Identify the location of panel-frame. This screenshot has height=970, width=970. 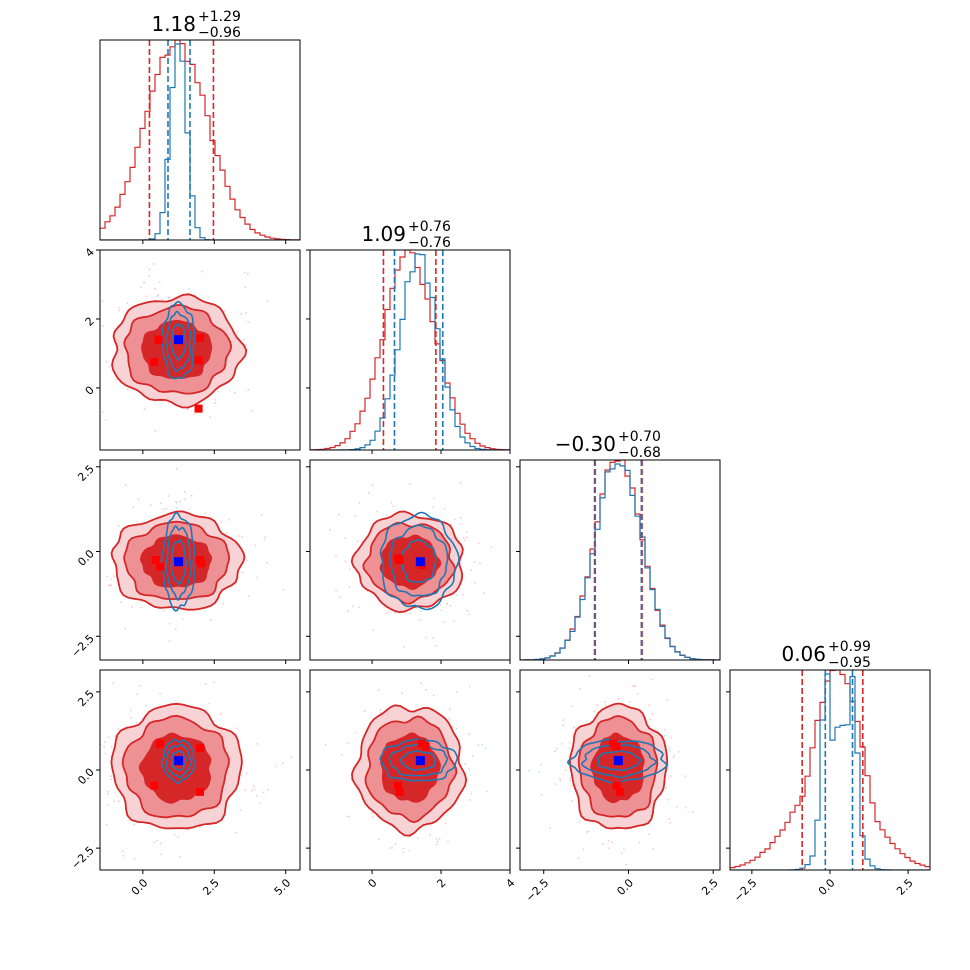
(200, 560).